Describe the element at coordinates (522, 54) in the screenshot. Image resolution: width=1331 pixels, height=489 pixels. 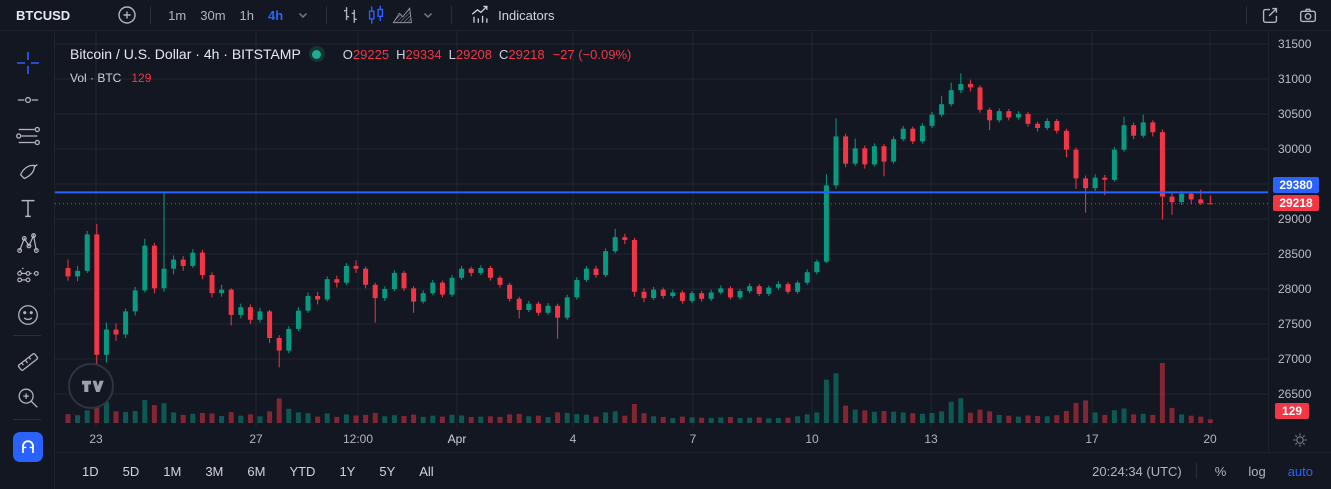
I see `ohlc-c: C29218` at that location.